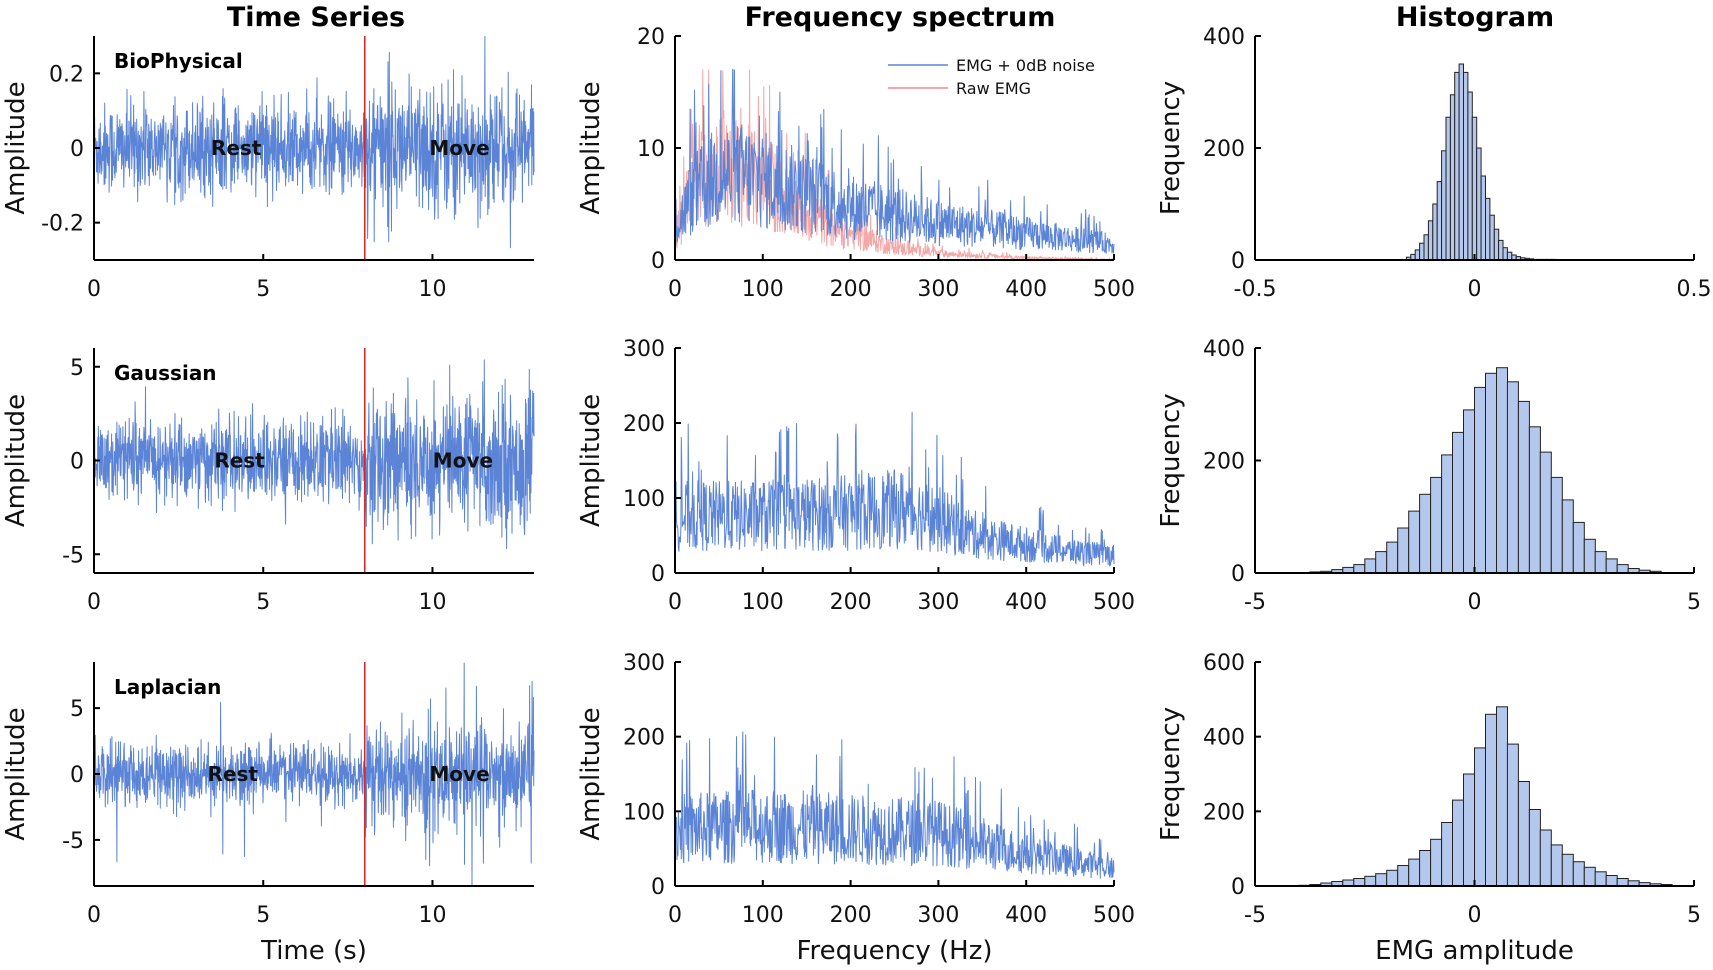  Describe the element at coordinates (938, 602) in the screenshot. I see `x-tick-label: 300` at that location.